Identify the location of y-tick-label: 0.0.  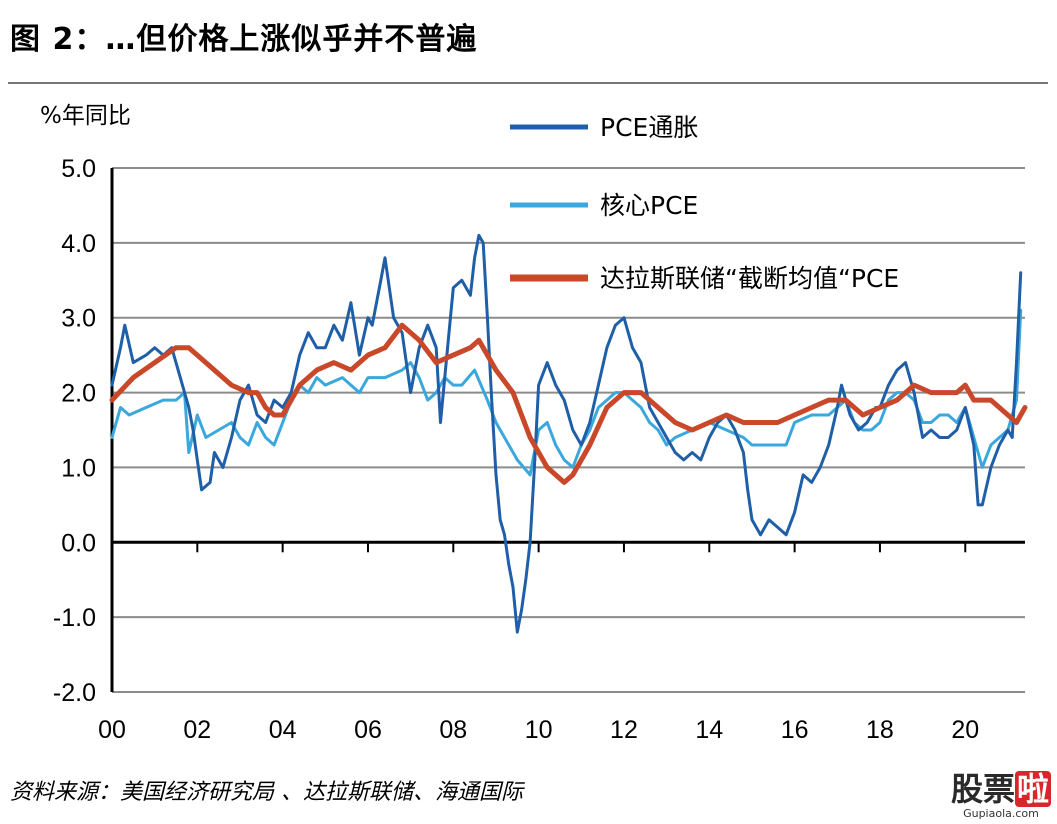
(78, 543).